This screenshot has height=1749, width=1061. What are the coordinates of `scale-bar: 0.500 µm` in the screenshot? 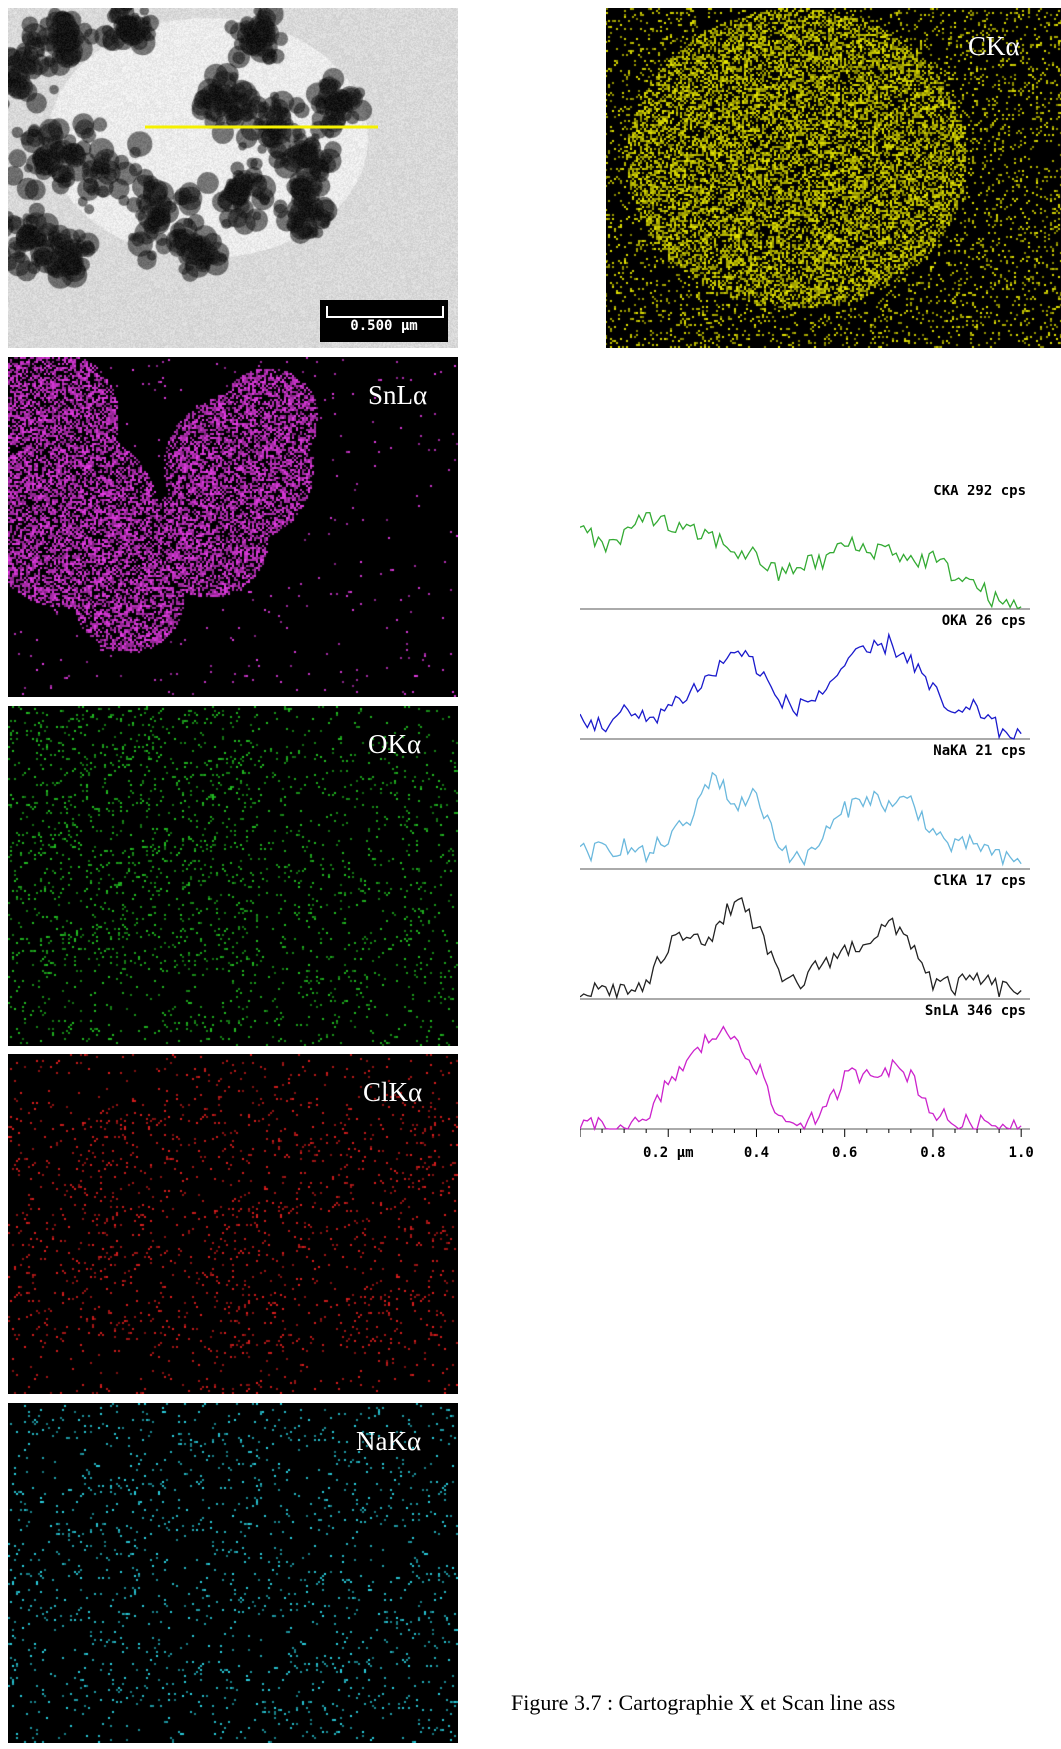 It's located at (384, 321).